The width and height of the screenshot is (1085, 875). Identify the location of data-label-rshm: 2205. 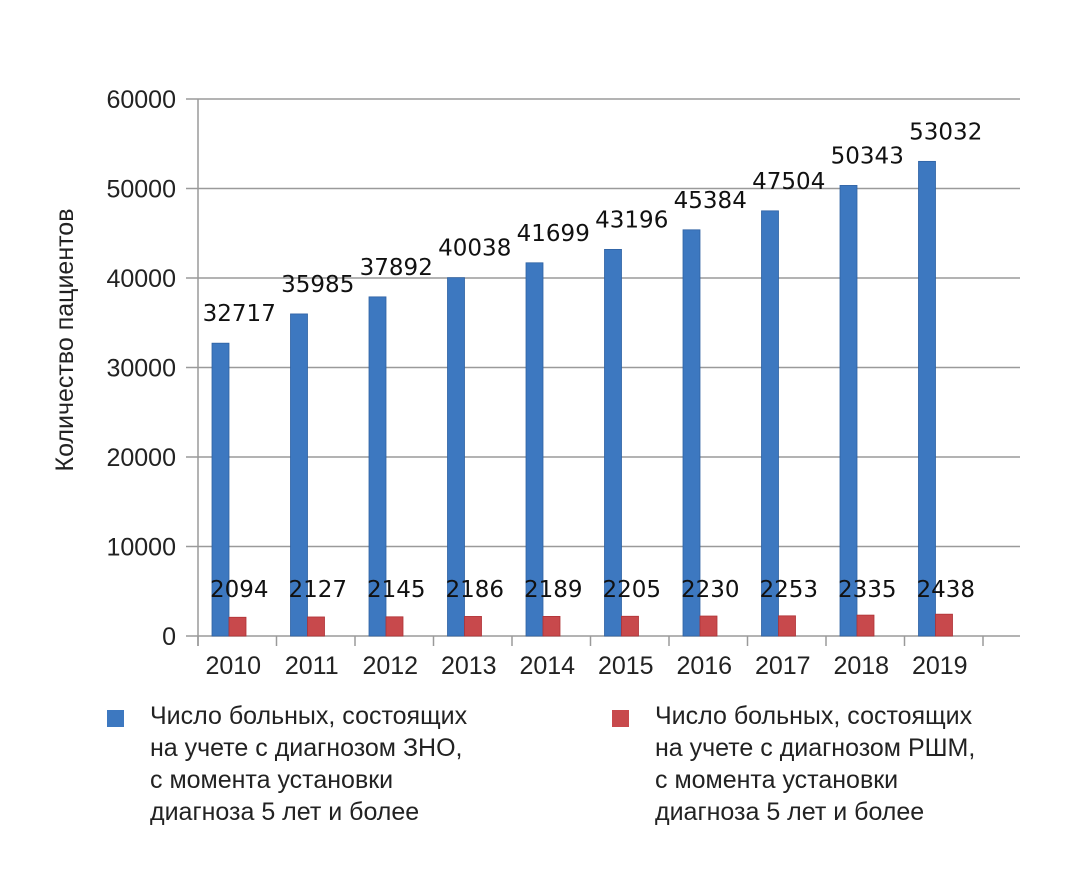
(631, 590).